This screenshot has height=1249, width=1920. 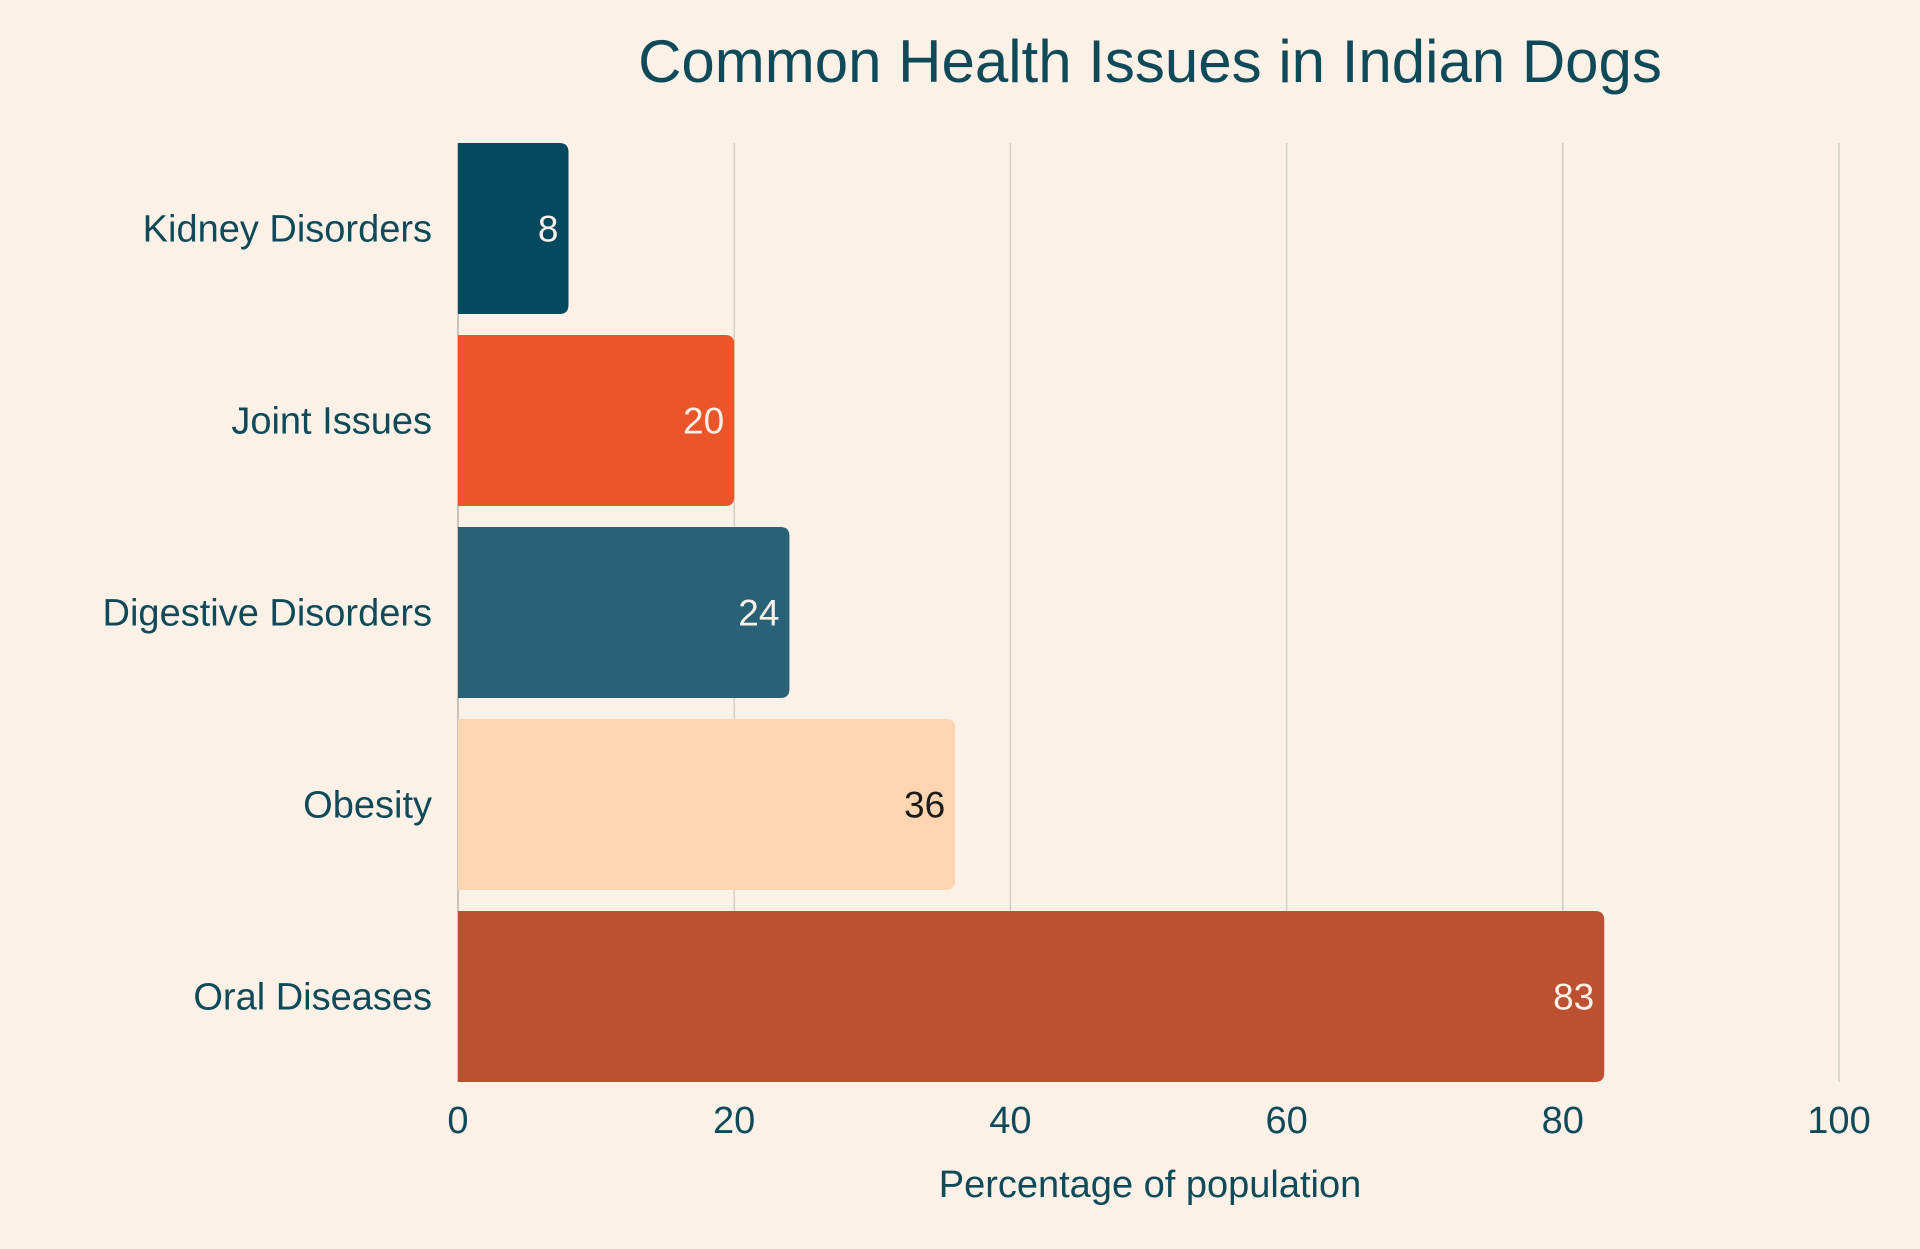 What do you see at coordinates (331, 422) in the screenshot?
I see `category-label-joint-issues: Joint Issues` at bounding box center [331, 422].